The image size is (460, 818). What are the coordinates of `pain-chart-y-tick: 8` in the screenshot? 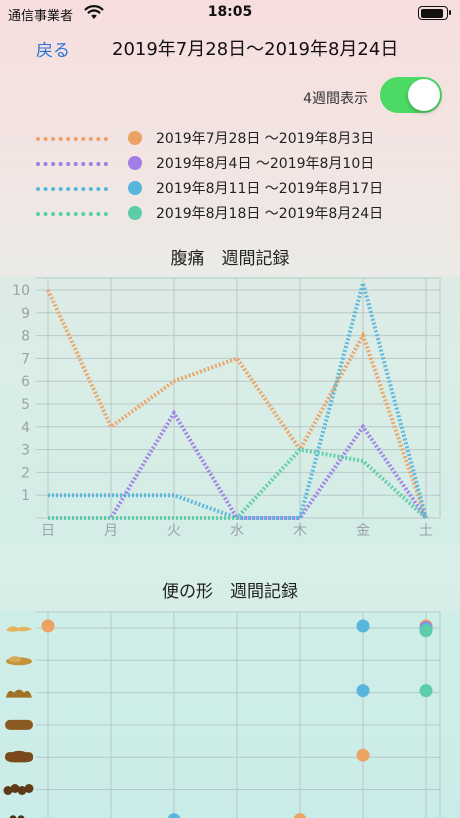 It's located at (25, 337).